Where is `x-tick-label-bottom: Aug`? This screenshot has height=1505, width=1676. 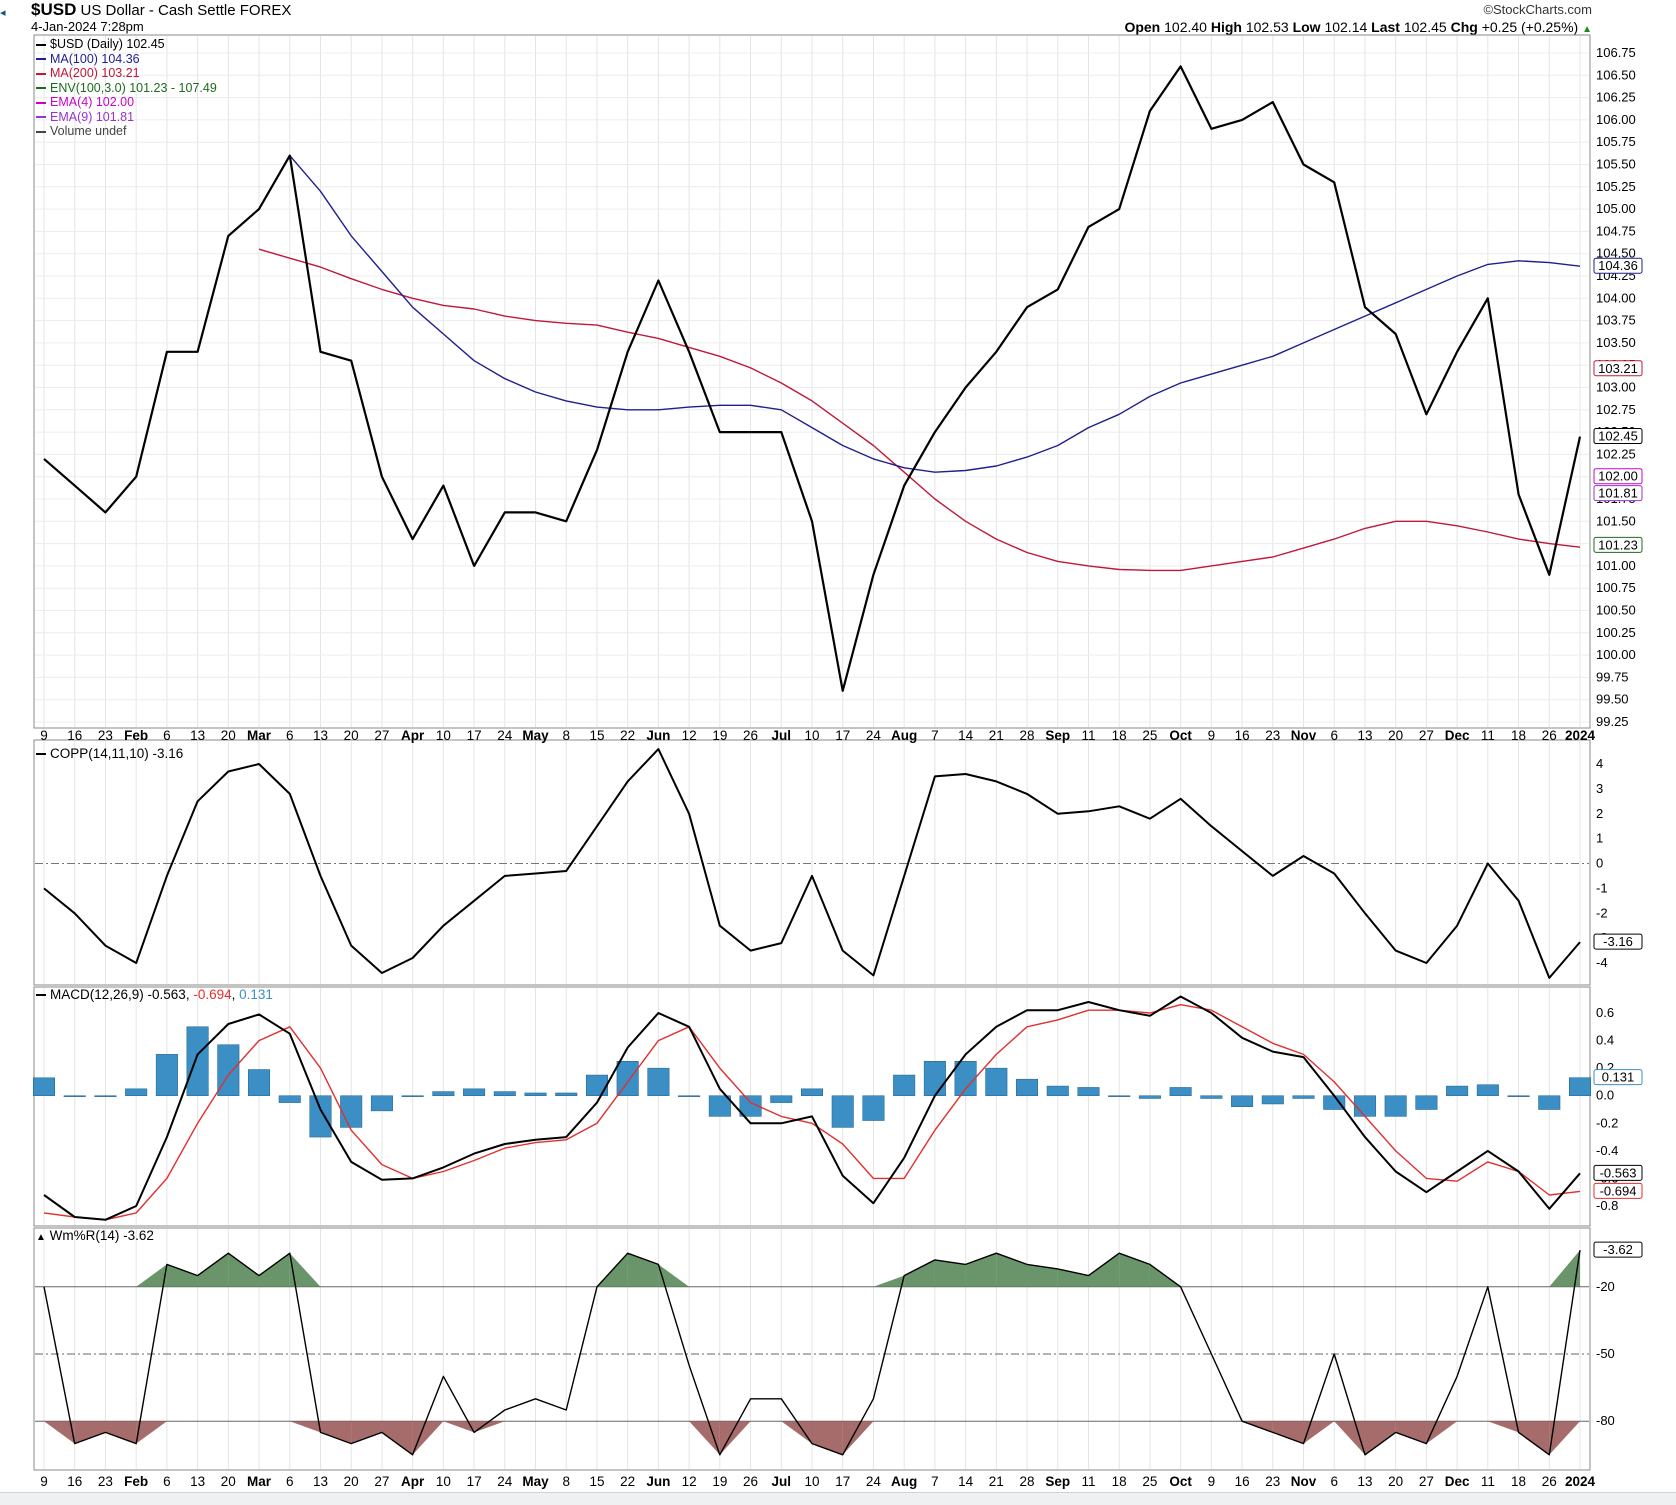
x-tick-label-bottom: Aug is located at coordinates (904, 1481).